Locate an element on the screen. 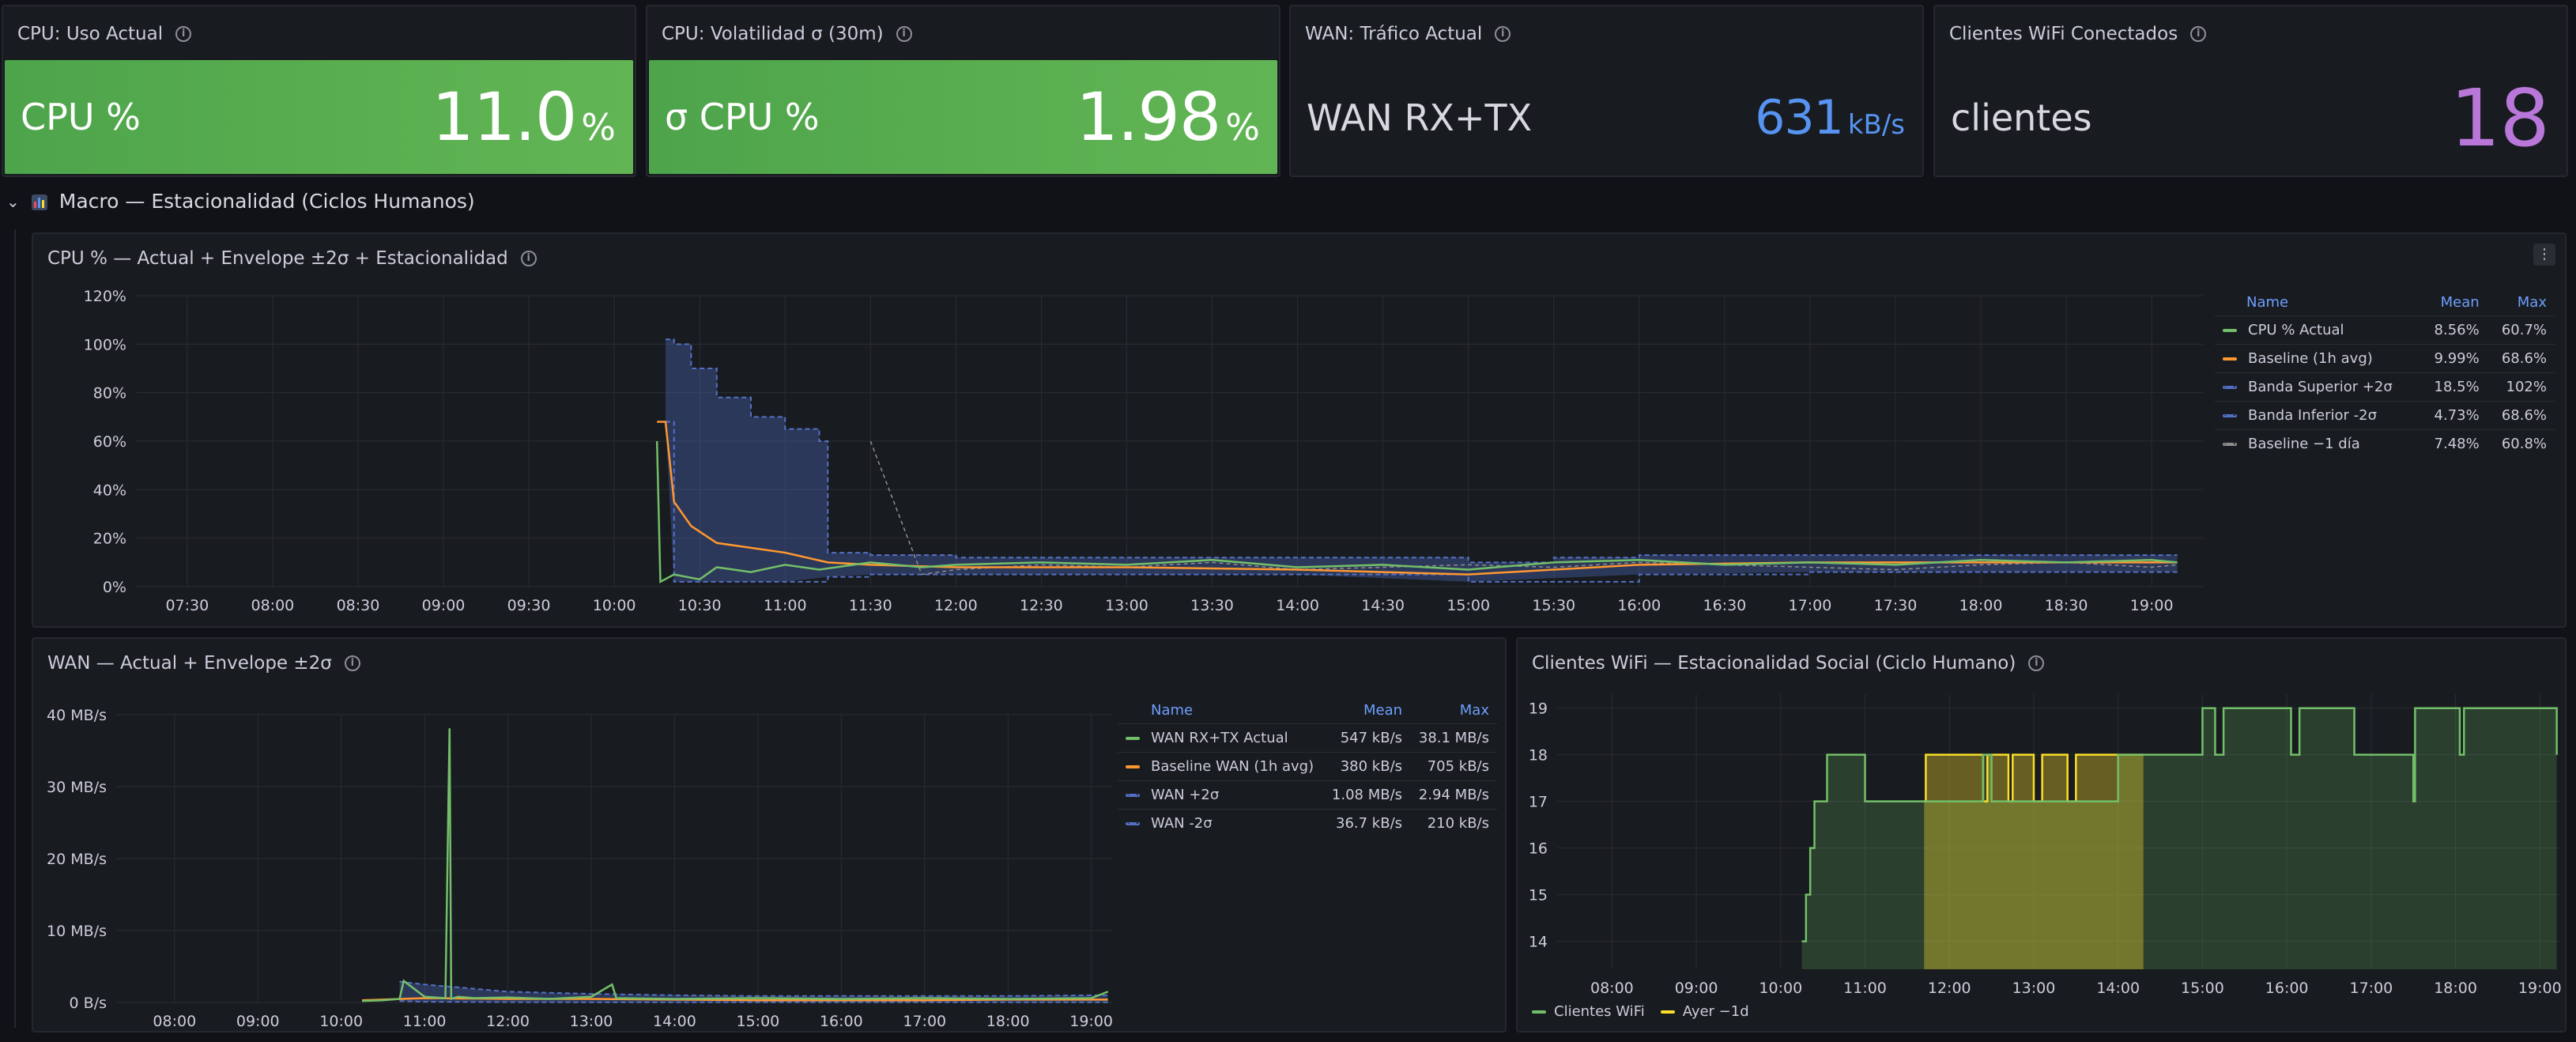 This screenshot has height=1042, width=2576. x-tick-label: 17:30 is located at coordinates (1896, 605).